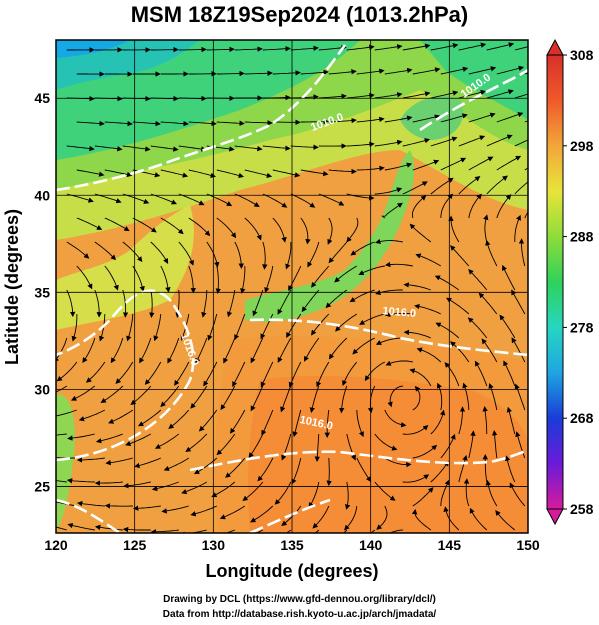 Image resolution: width=599 pixels, height=625 pixels. What do you see at coordinates (582, 327) in the screenshot?
I see `colorbar-tick-278: 278` at bounding box center [582, 327].